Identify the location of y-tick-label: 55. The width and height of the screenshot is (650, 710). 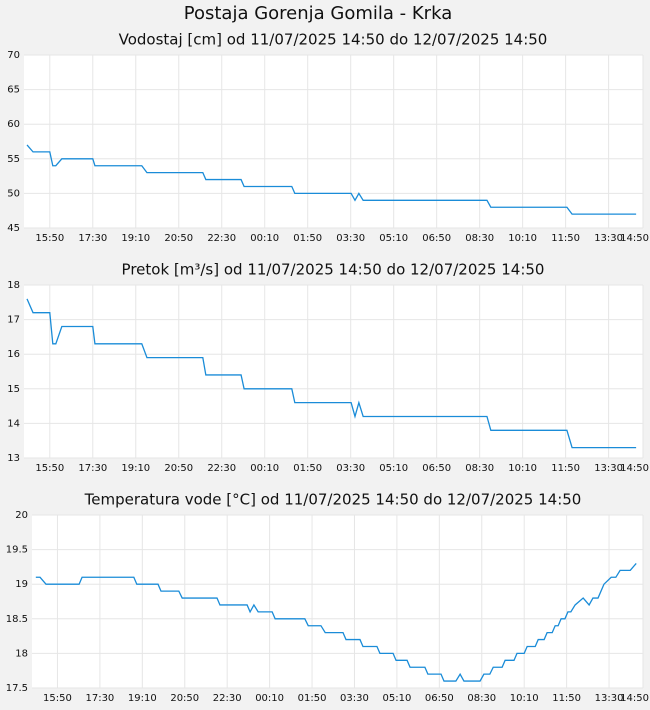
(13, 159).